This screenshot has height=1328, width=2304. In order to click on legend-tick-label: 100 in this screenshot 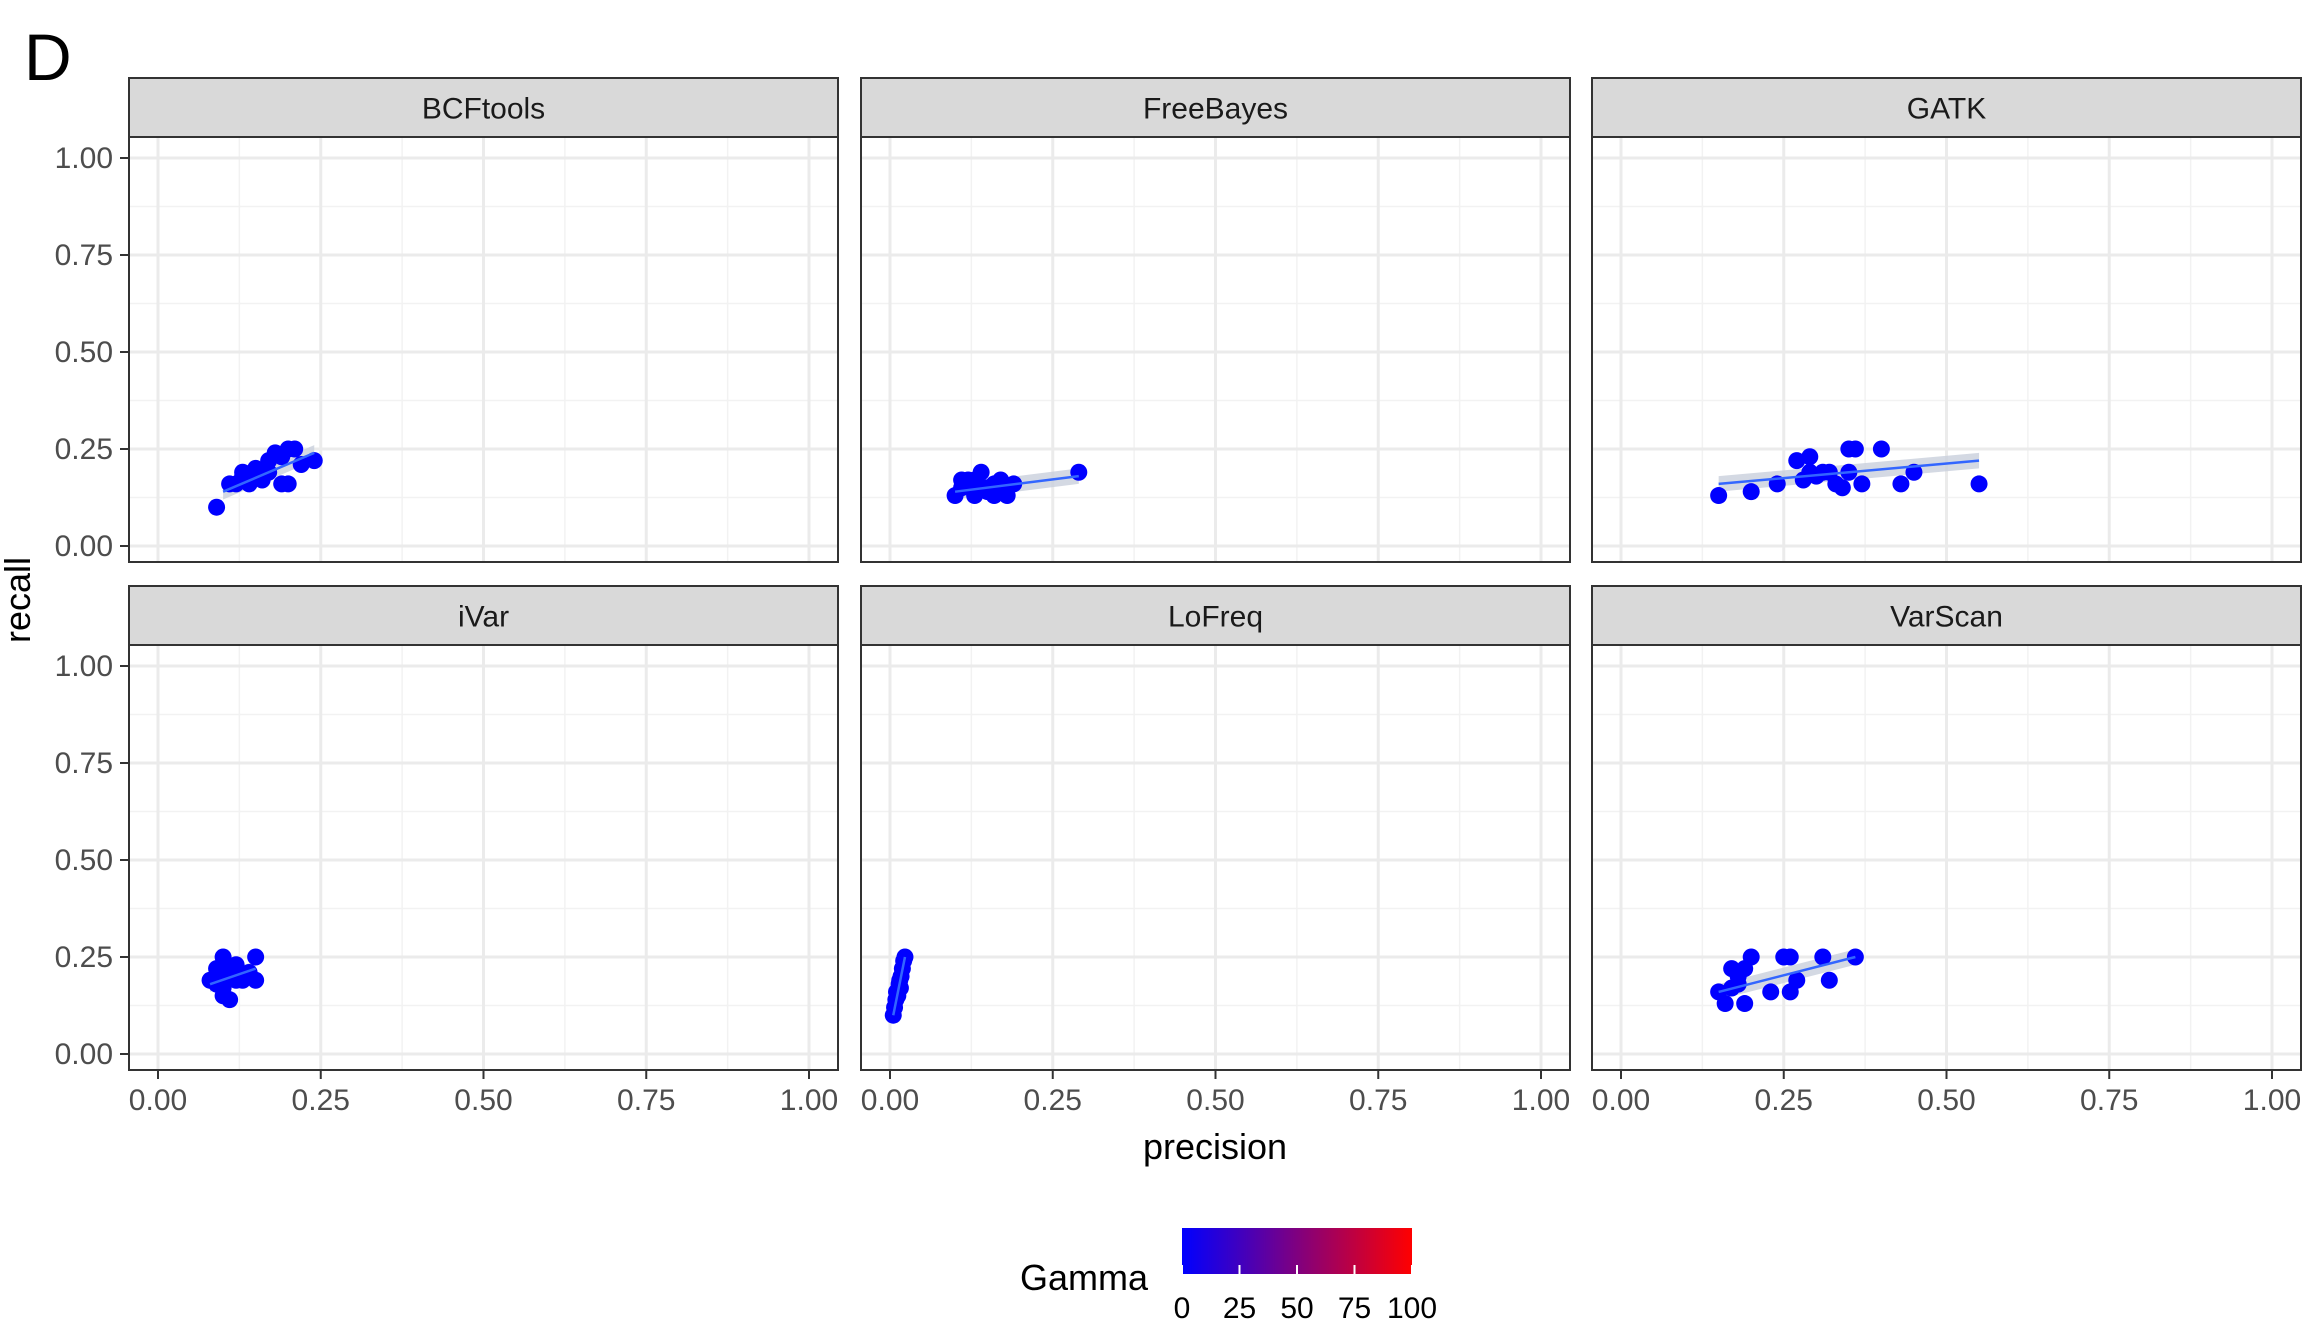, I will do `click(1412, 1308)`.